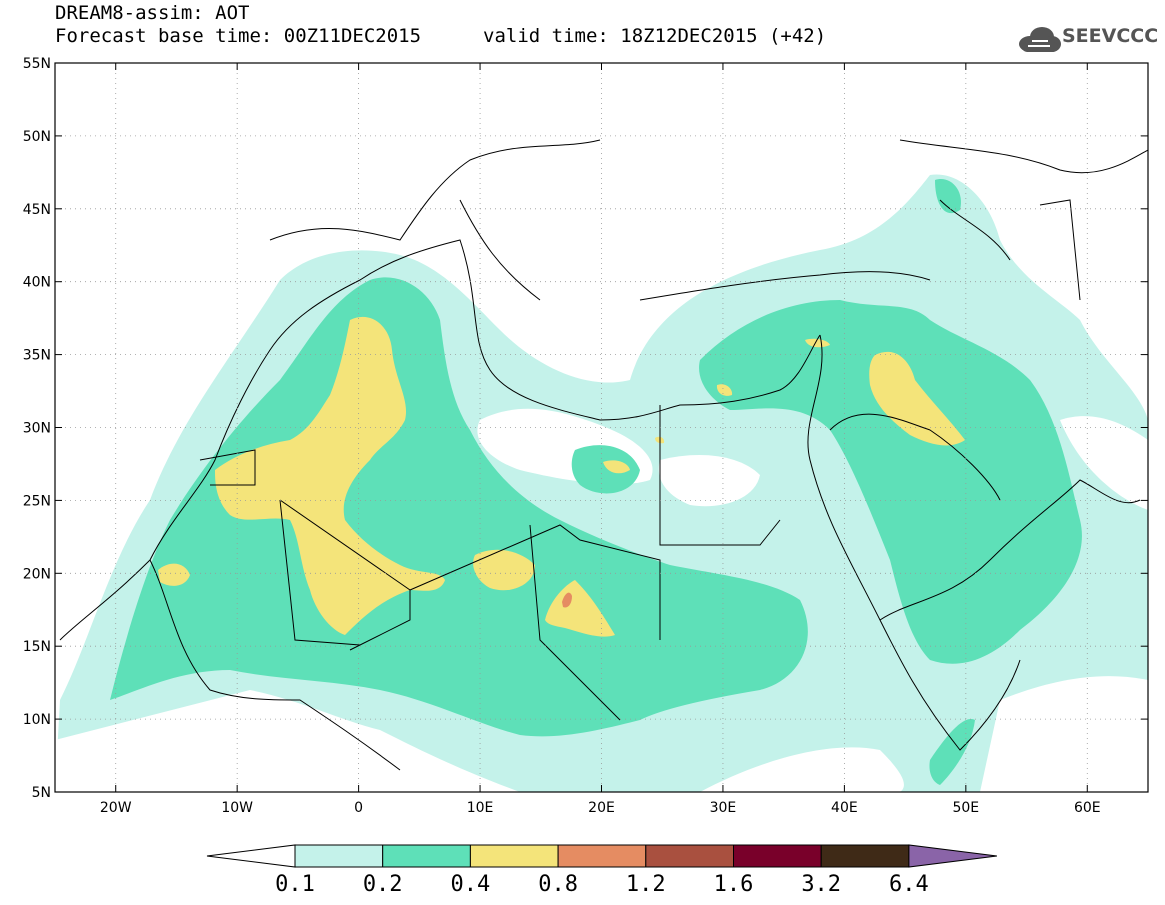  Describe the element at coordinates (37, 137) in the screenshot. I see `lat-tick-label: 50N` at that location.